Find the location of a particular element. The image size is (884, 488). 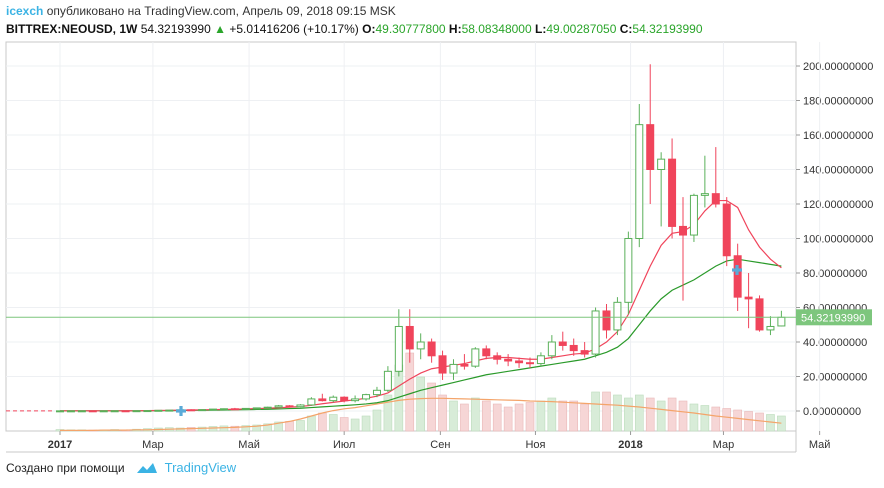

y-tick-label: 100.00000000 is located at coordinates (838, 240).